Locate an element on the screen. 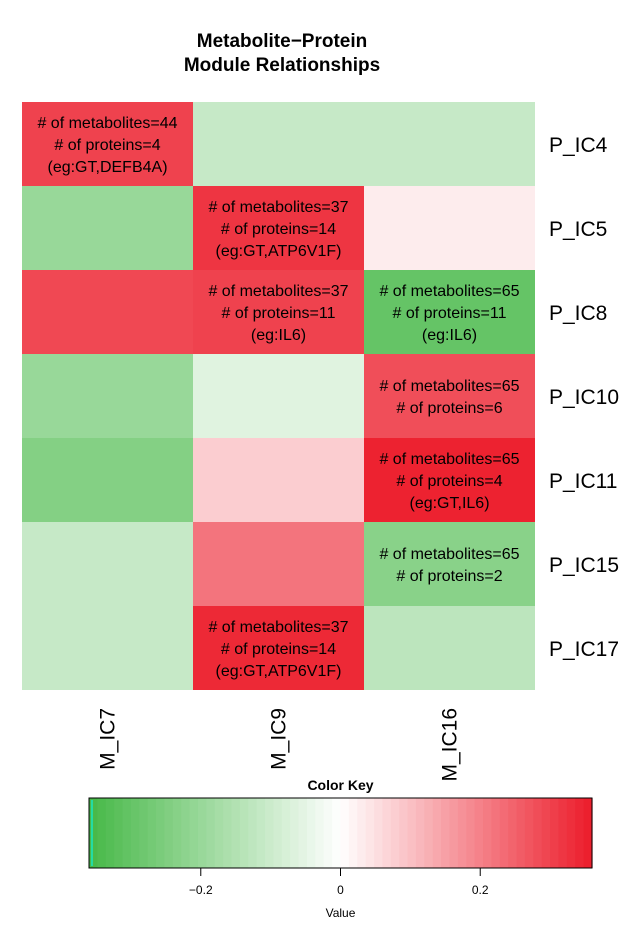 This screenshot has width=643, height=931. heatmap-cell-p_ic8-m_ic7 is located at coordinates (107, 312).